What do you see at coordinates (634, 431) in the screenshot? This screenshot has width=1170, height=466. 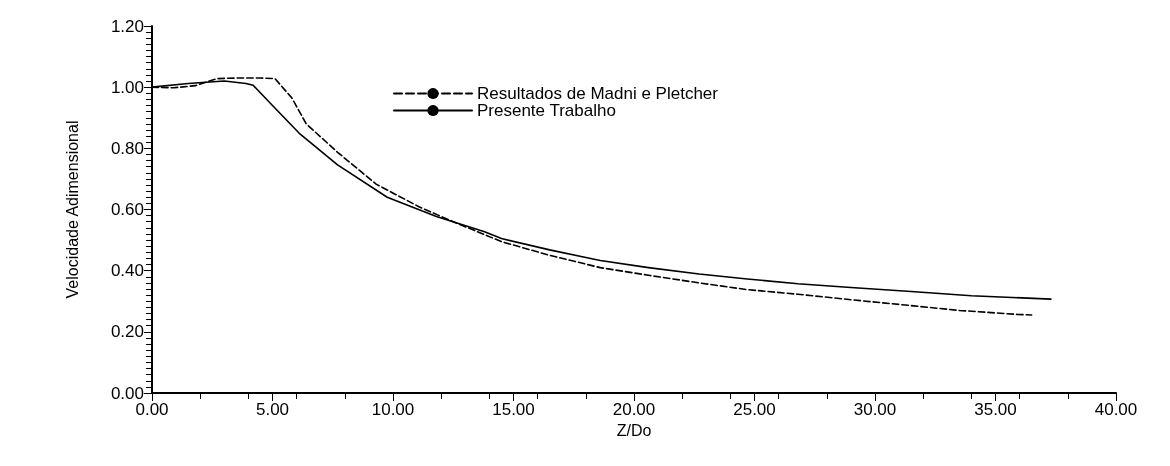 I see `x-axis-title: Z/Do` at bounding box center [634, 431].